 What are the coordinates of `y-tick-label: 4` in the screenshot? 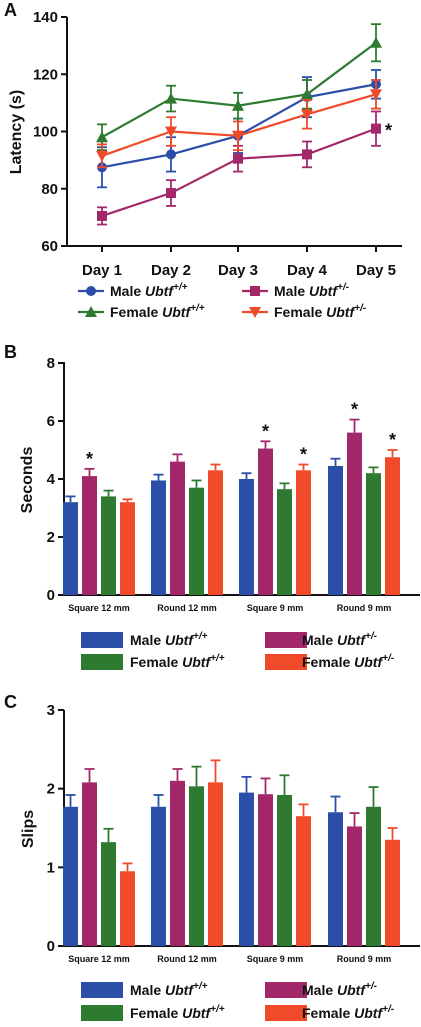 It's located at (51, 479).